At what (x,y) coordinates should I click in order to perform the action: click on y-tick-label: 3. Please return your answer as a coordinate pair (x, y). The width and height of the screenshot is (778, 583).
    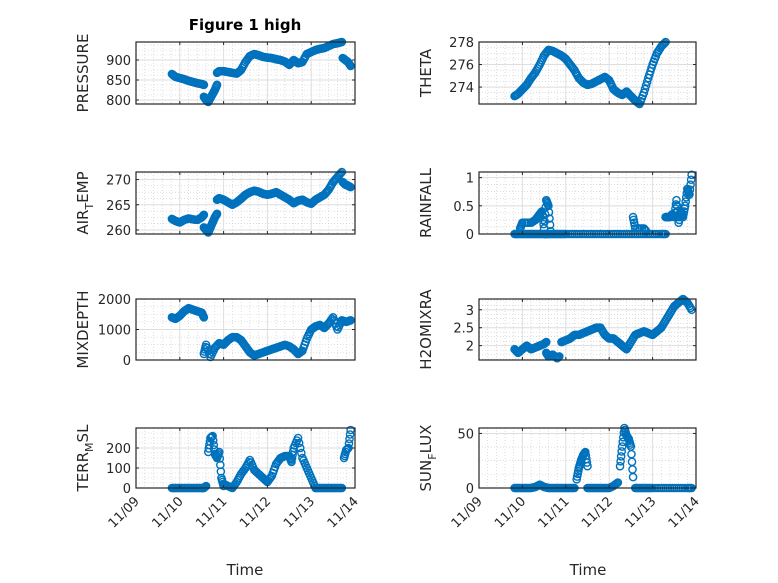
    Looking at the image, I should click on (470, 311).